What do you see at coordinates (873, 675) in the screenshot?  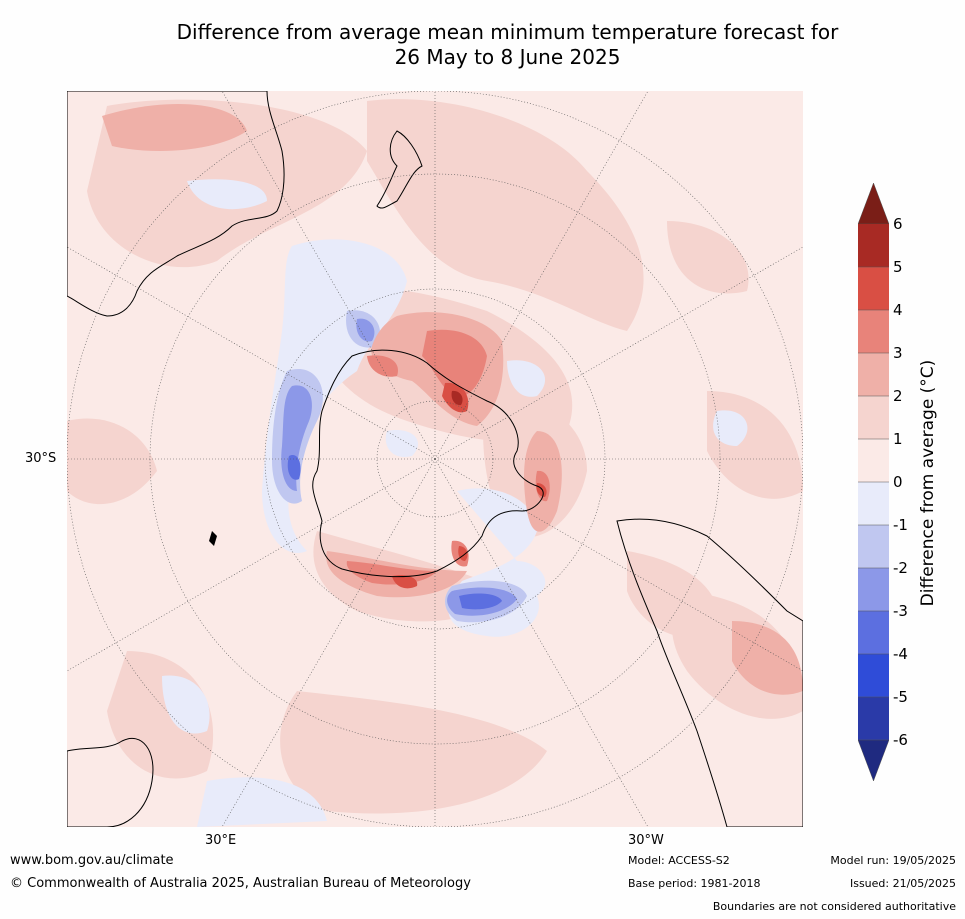 I see `colorbar-band-neg5-neg4` at bounding box center [873, 675].